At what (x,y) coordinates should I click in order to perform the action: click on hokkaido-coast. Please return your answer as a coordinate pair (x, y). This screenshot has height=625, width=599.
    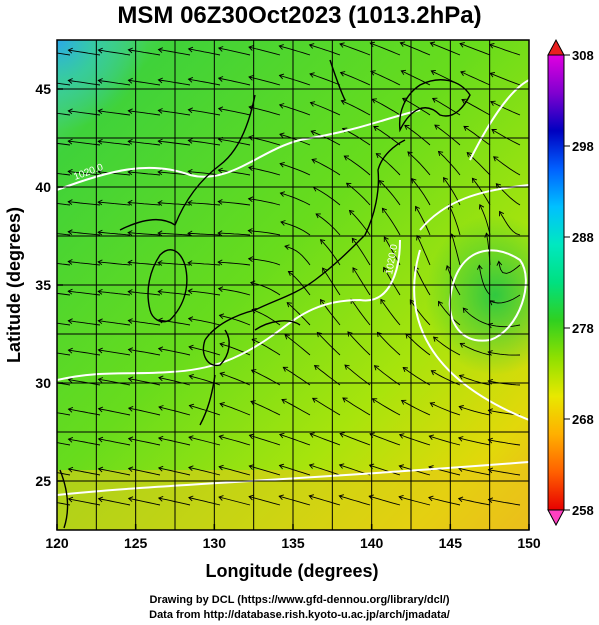
    Looking at the image, I should click on (434, 106).